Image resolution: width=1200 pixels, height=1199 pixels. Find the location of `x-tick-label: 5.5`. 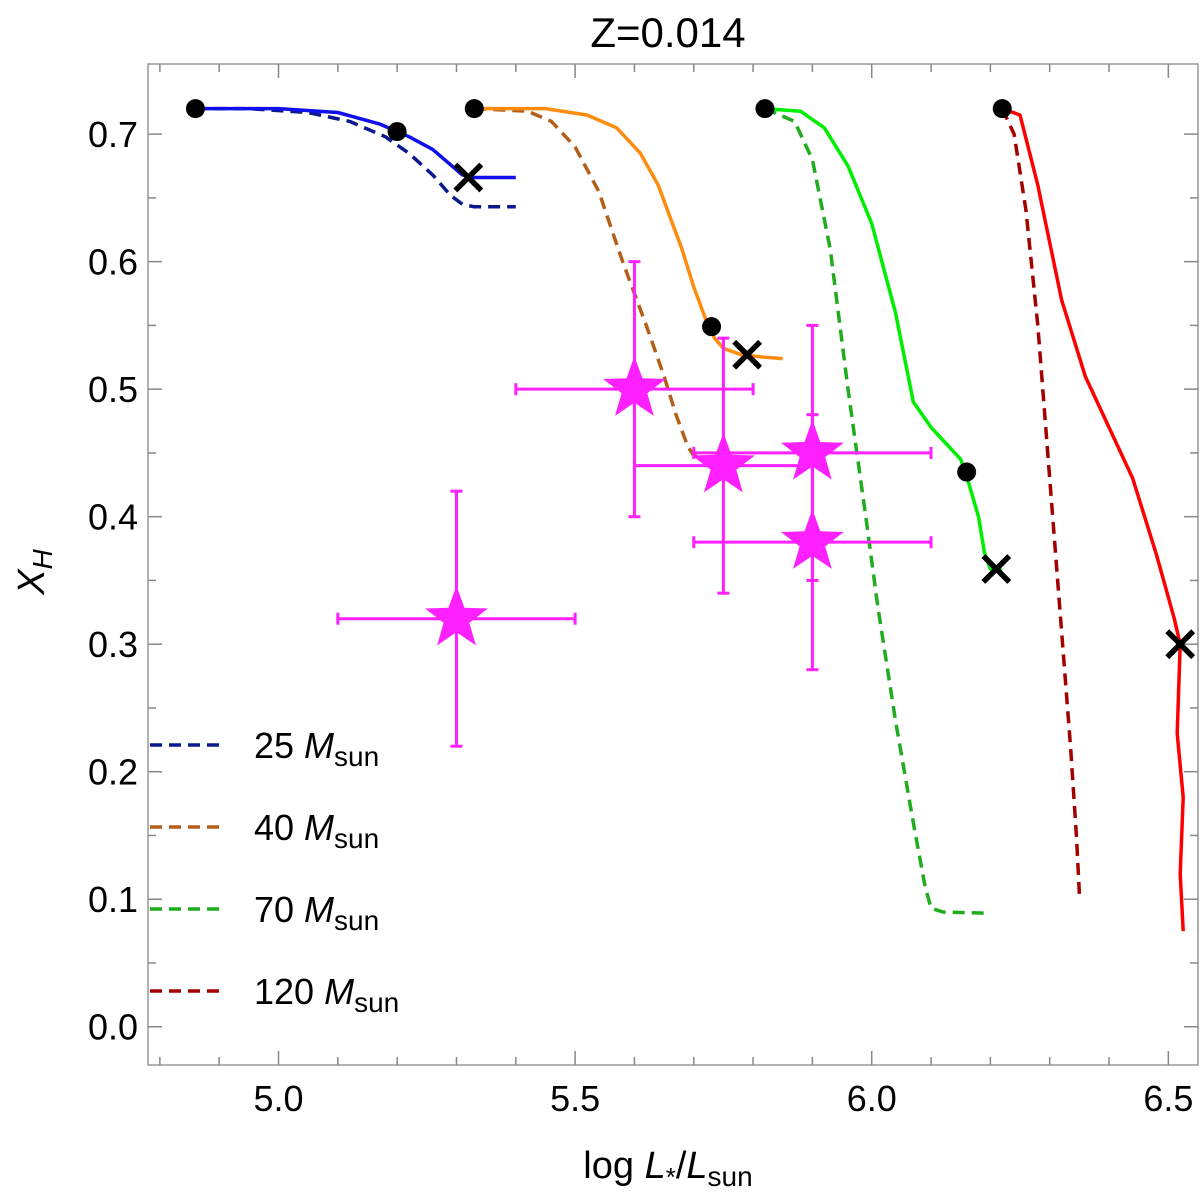

x-tick-label: 5.5 is located at coordinates (575, 1098).